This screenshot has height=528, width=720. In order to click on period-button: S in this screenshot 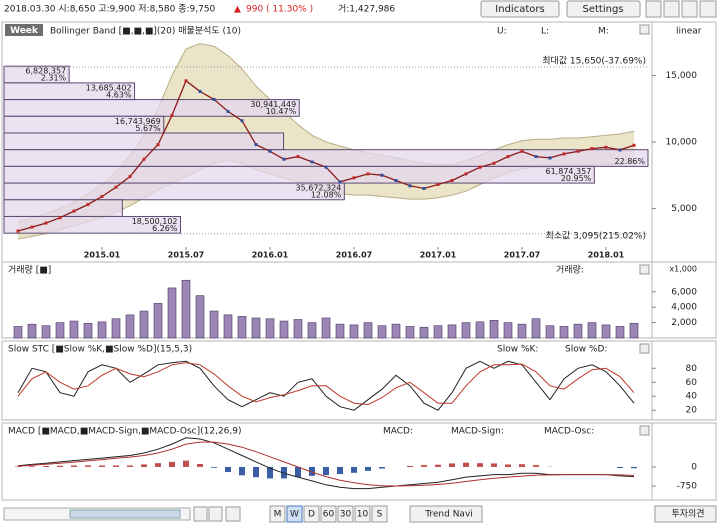, I will do `click(379, 514)`.